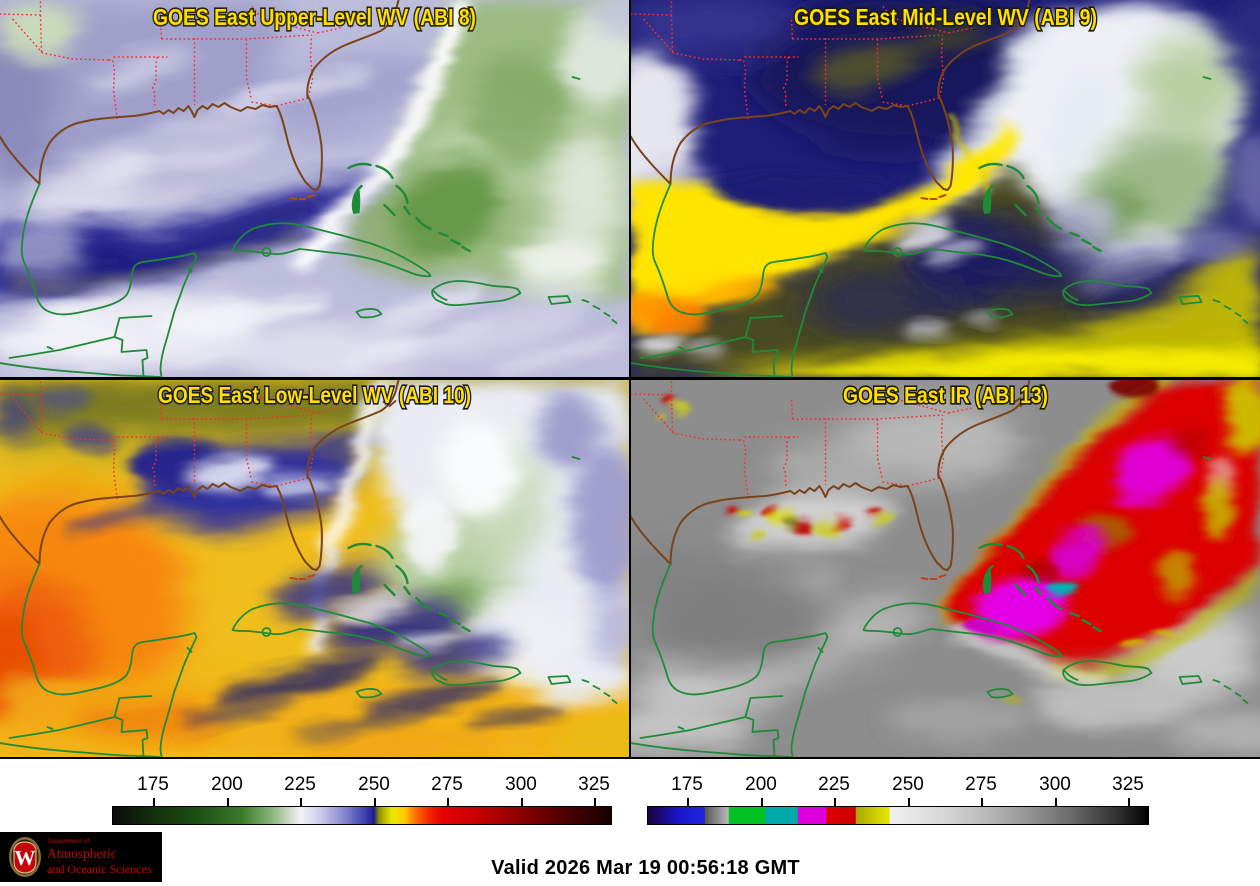  What do you see at coordinates (945, 17) in the screenshot?
I see `svg-text: GOES East Mid-Level WV (ABI 9)` at bounding box center [945, 17].